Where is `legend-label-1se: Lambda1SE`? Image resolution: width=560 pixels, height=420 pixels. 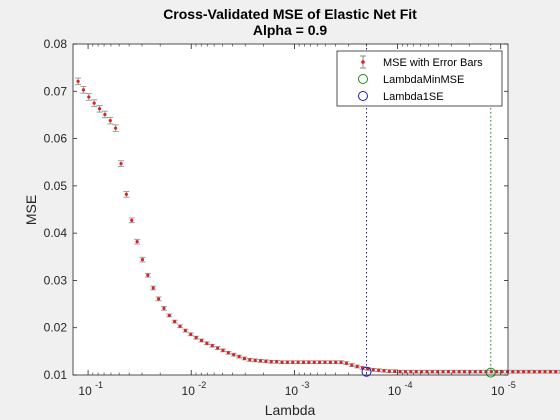
legend-label-1se: Lambda1SE is located at coordinates (413, 97).